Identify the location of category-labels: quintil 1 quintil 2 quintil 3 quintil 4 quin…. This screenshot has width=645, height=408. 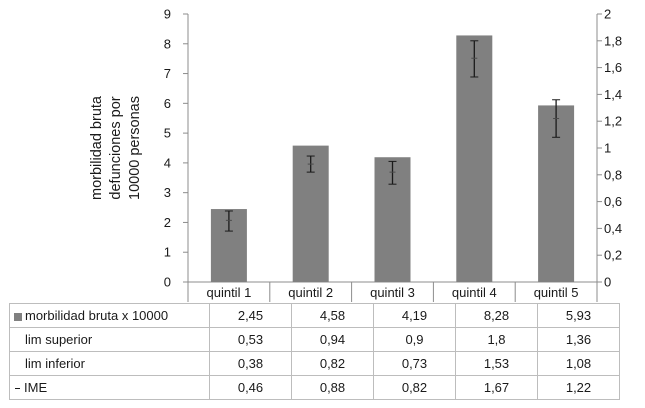
(392, 292).